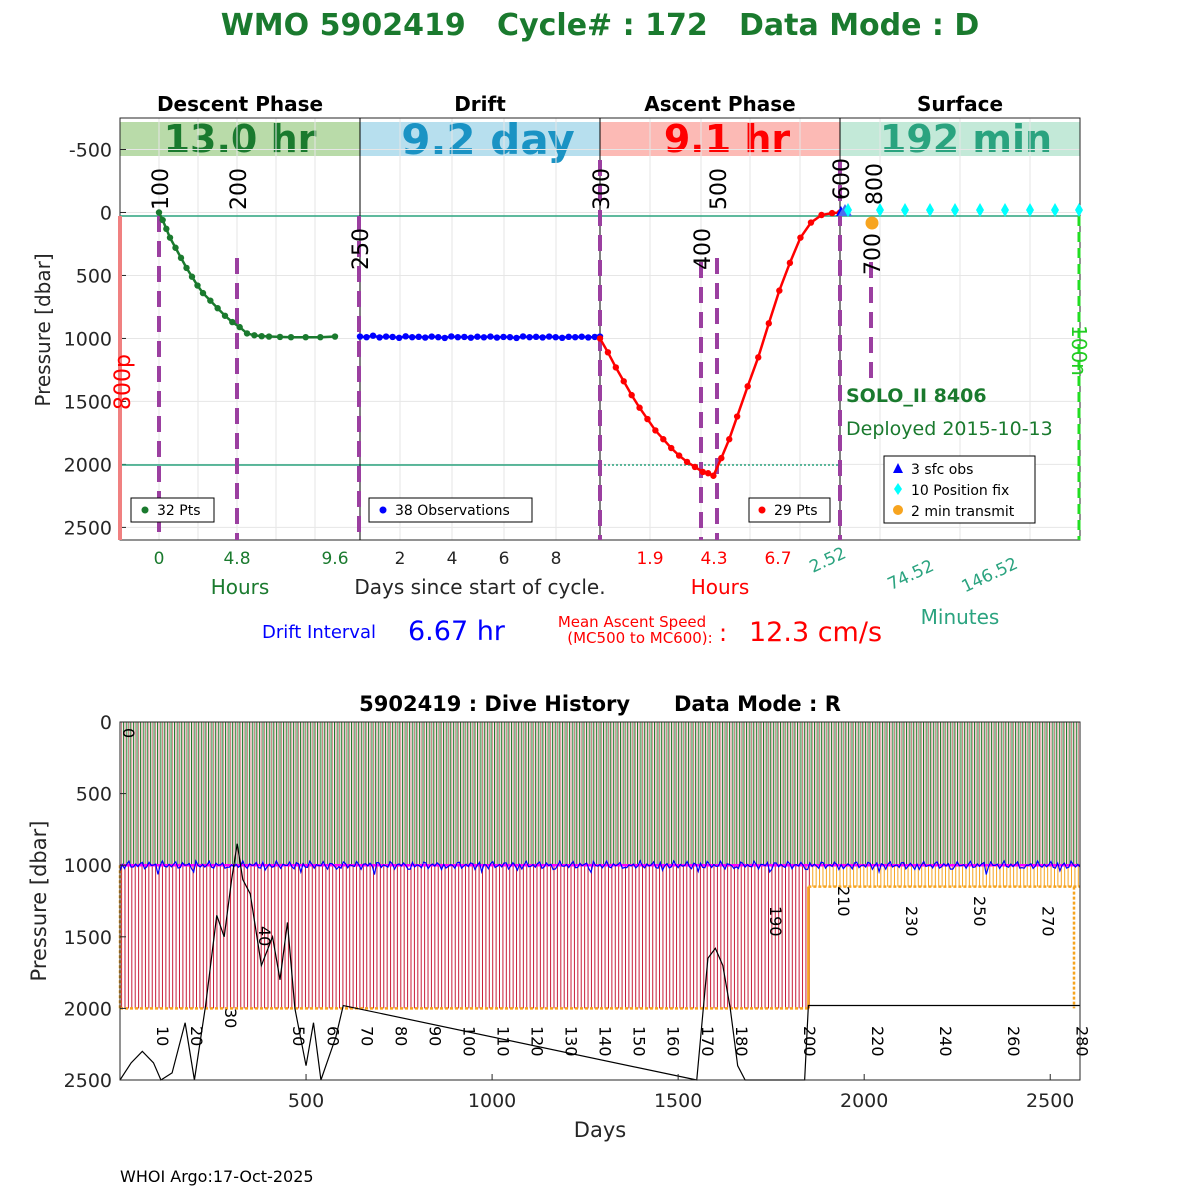 This screenshot has height=1200, width=1200. I want to click on descent-phase-heading: Descent Phase, so click(240, 104).